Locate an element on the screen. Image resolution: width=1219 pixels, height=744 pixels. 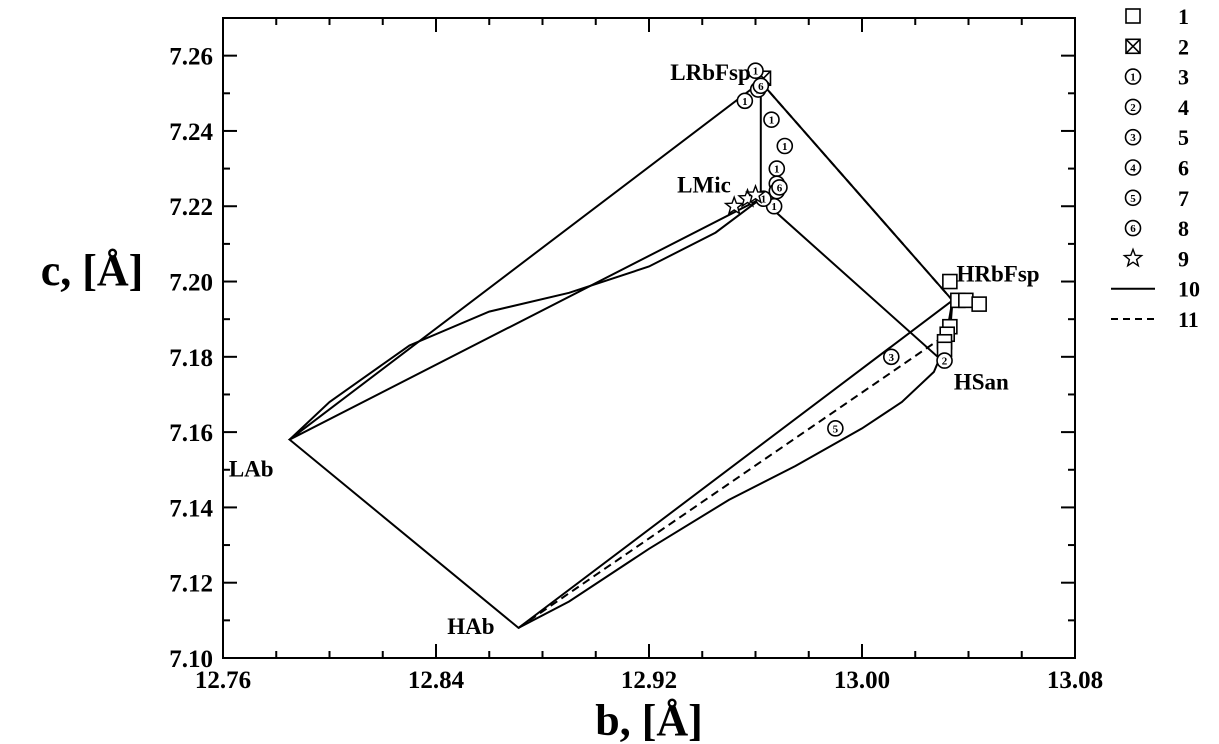
series-4-point is located at coordinates (944, 360).